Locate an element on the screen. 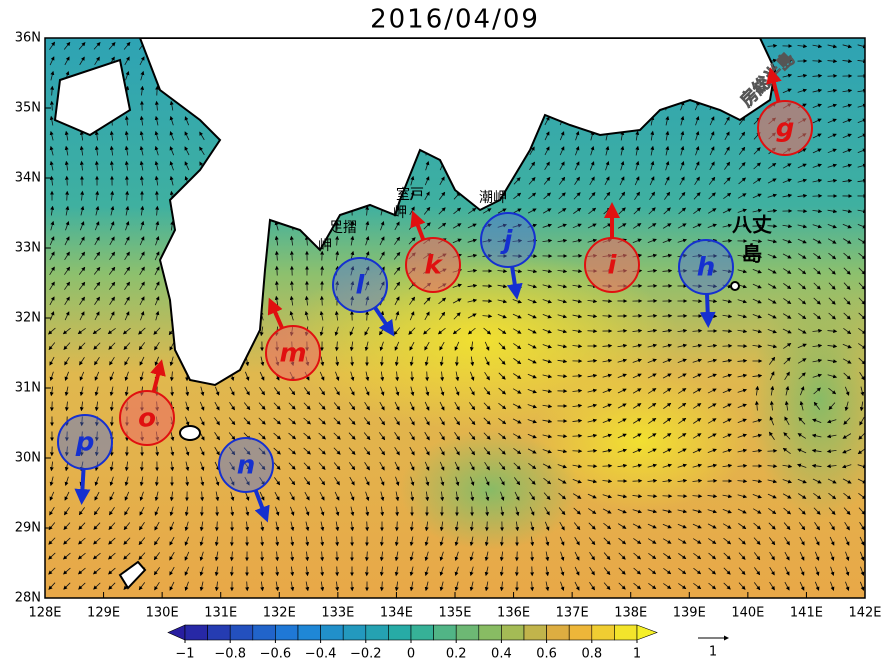 The height and width of the screenshot is (665, 889). y-tick-label: 30N is located at coordinates (28, 458).